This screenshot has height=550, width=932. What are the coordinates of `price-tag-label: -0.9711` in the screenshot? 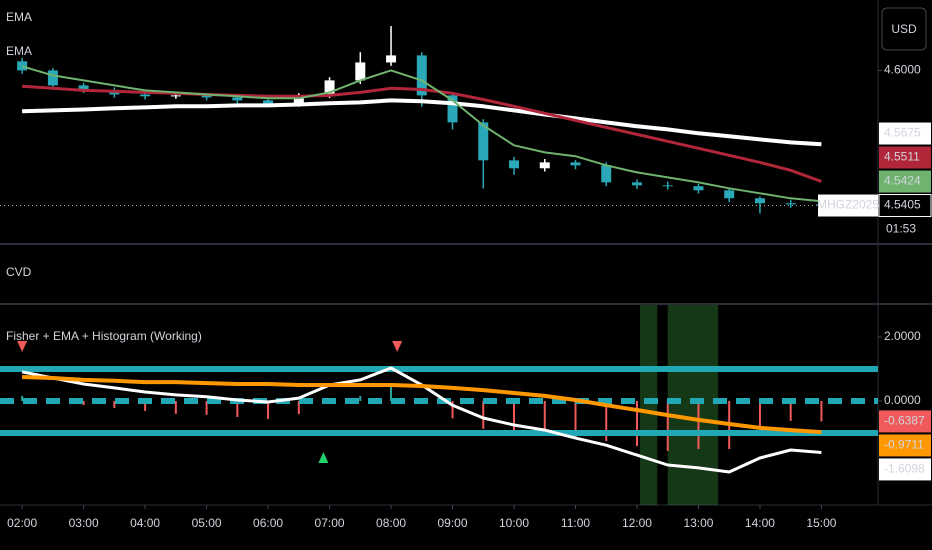 It's located at (904, 445).